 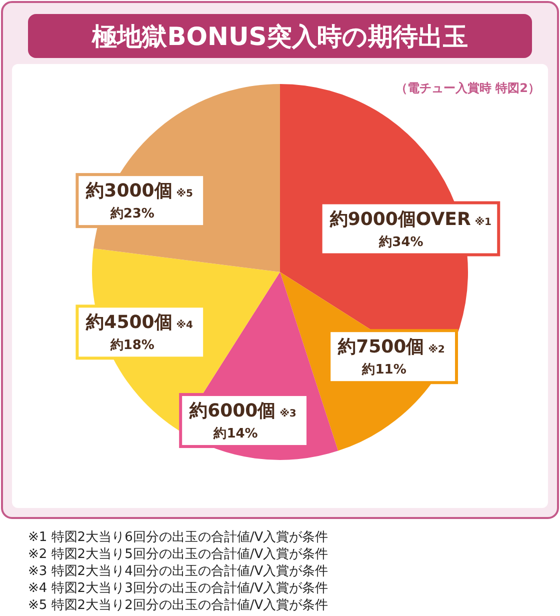 What do you see at coordinates (131, 346) in the screenshot?
I see `data-label: 約18%` at bounding box center [131, 346].